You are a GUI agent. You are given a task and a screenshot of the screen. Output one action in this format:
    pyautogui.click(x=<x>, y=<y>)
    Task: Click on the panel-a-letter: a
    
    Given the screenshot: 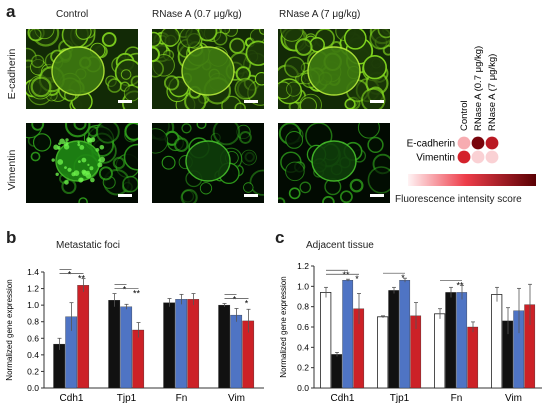 What is the action you would take?
    pyautogui.click(x=11, y=11)
    